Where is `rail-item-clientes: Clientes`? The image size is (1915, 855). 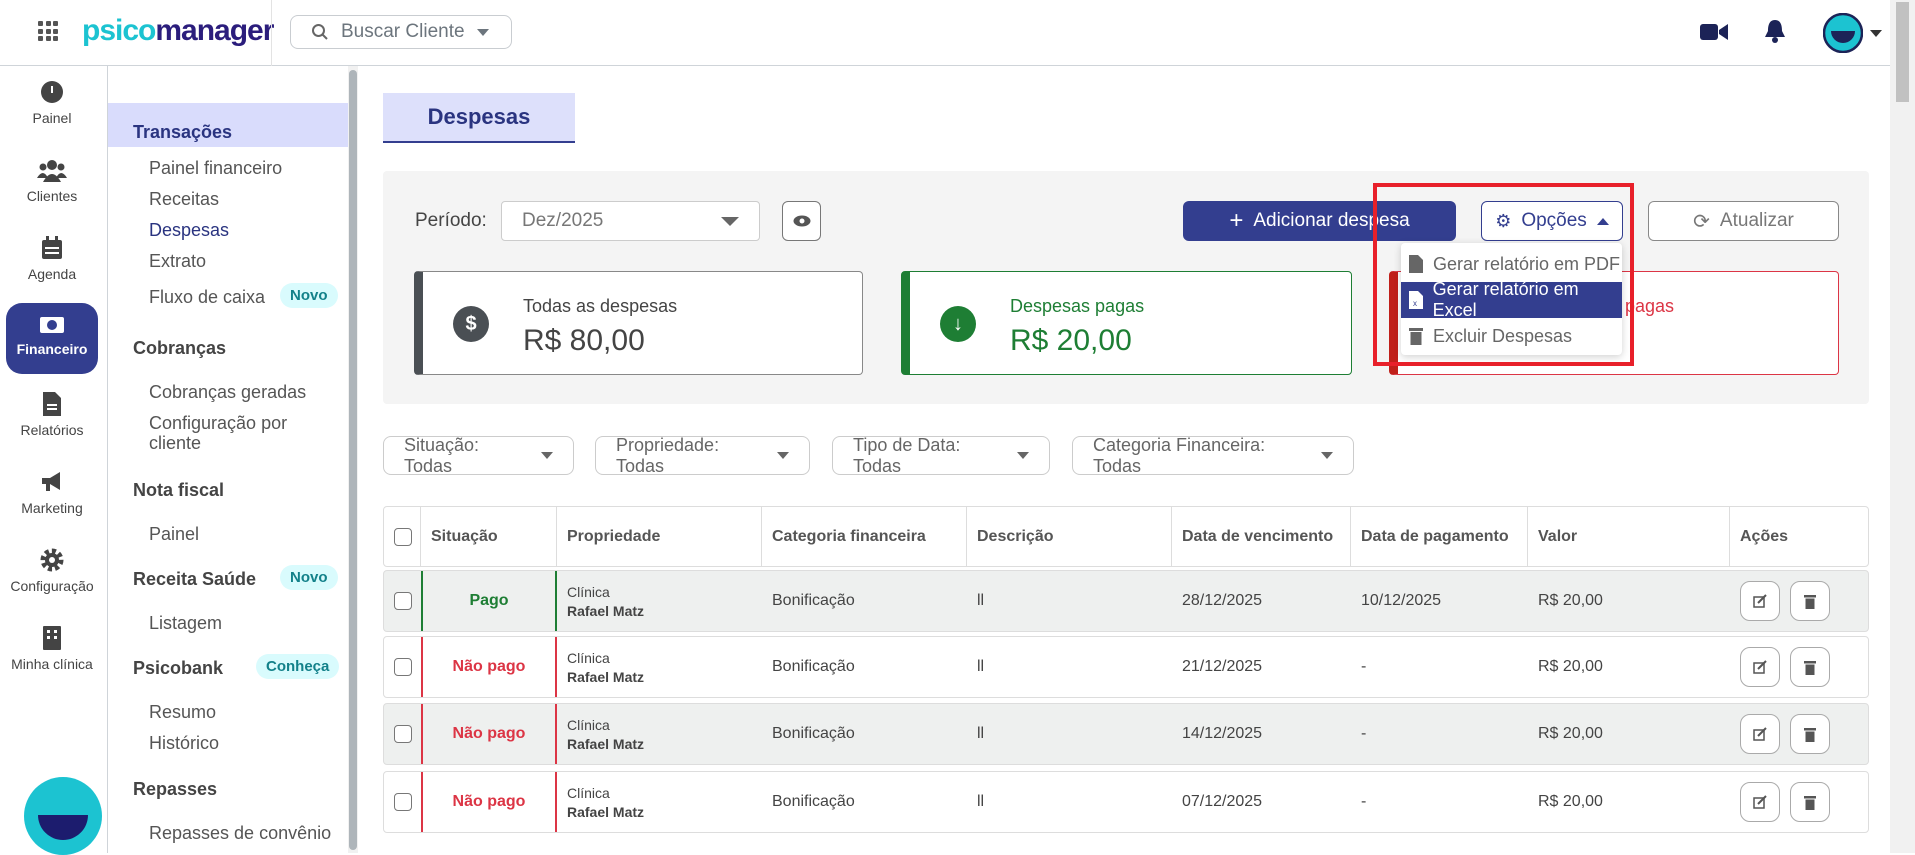 rail-item-clientes: Clientes is located at coordinates (52, 181).